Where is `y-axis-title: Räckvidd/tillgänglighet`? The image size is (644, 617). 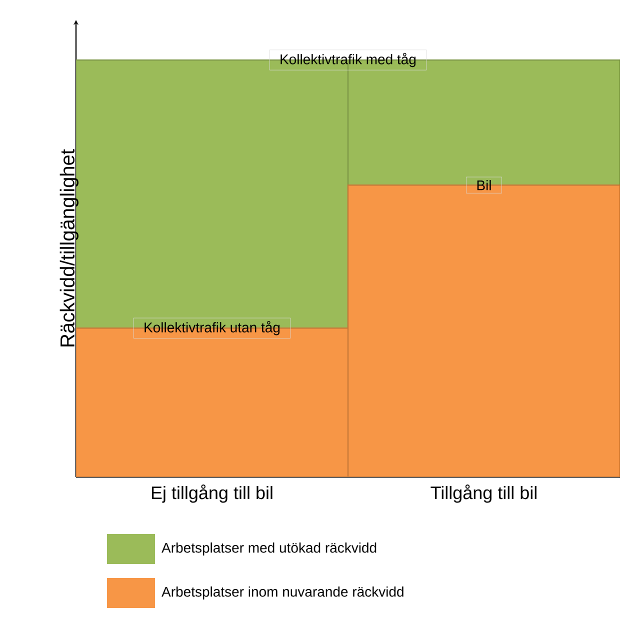
y-axis-title: Räckvidd/tillgänglighet is located at coordinates (69, 247).